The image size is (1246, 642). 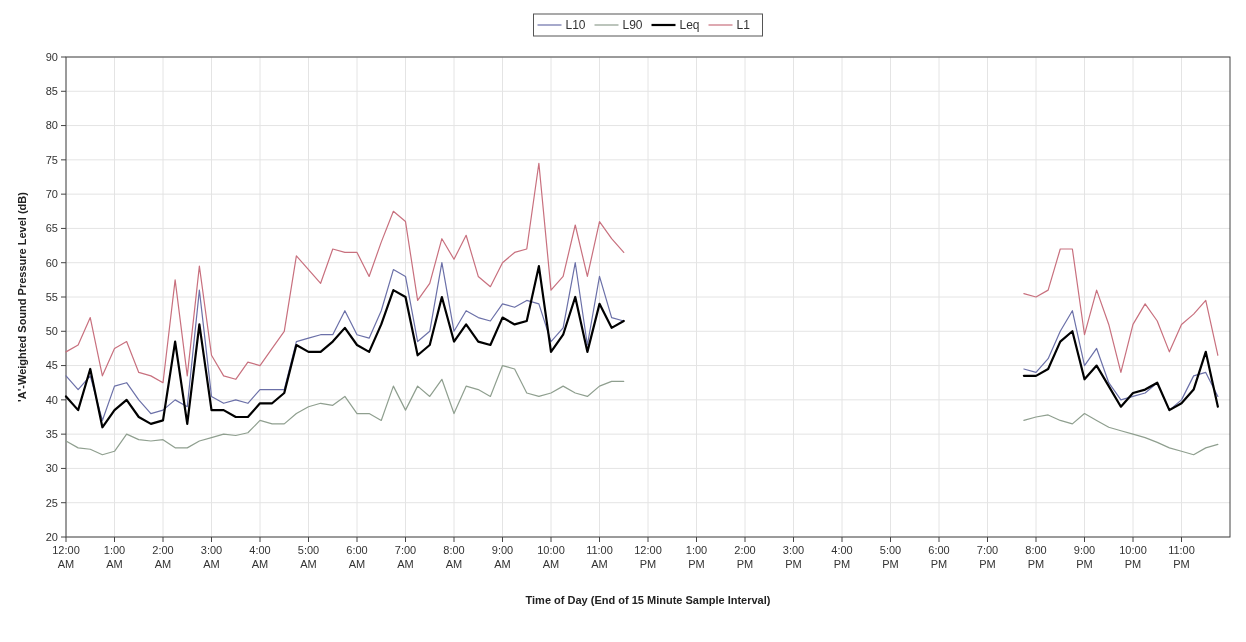 I want to click on y-tick-label: 85, so click(x=51, y=91).